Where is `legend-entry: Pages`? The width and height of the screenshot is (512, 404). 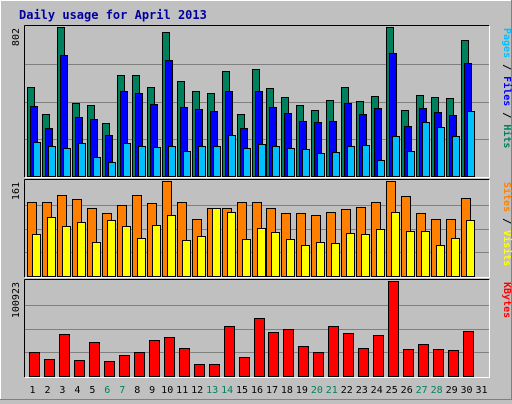
legend-entry: Pages is located at coordinates (506, 43).